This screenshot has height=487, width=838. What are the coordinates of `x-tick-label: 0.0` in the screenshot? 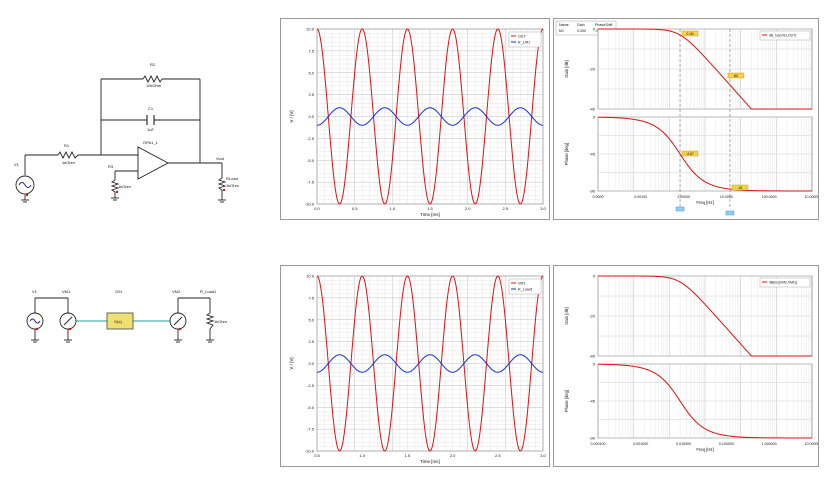 It's located at (317, 208).